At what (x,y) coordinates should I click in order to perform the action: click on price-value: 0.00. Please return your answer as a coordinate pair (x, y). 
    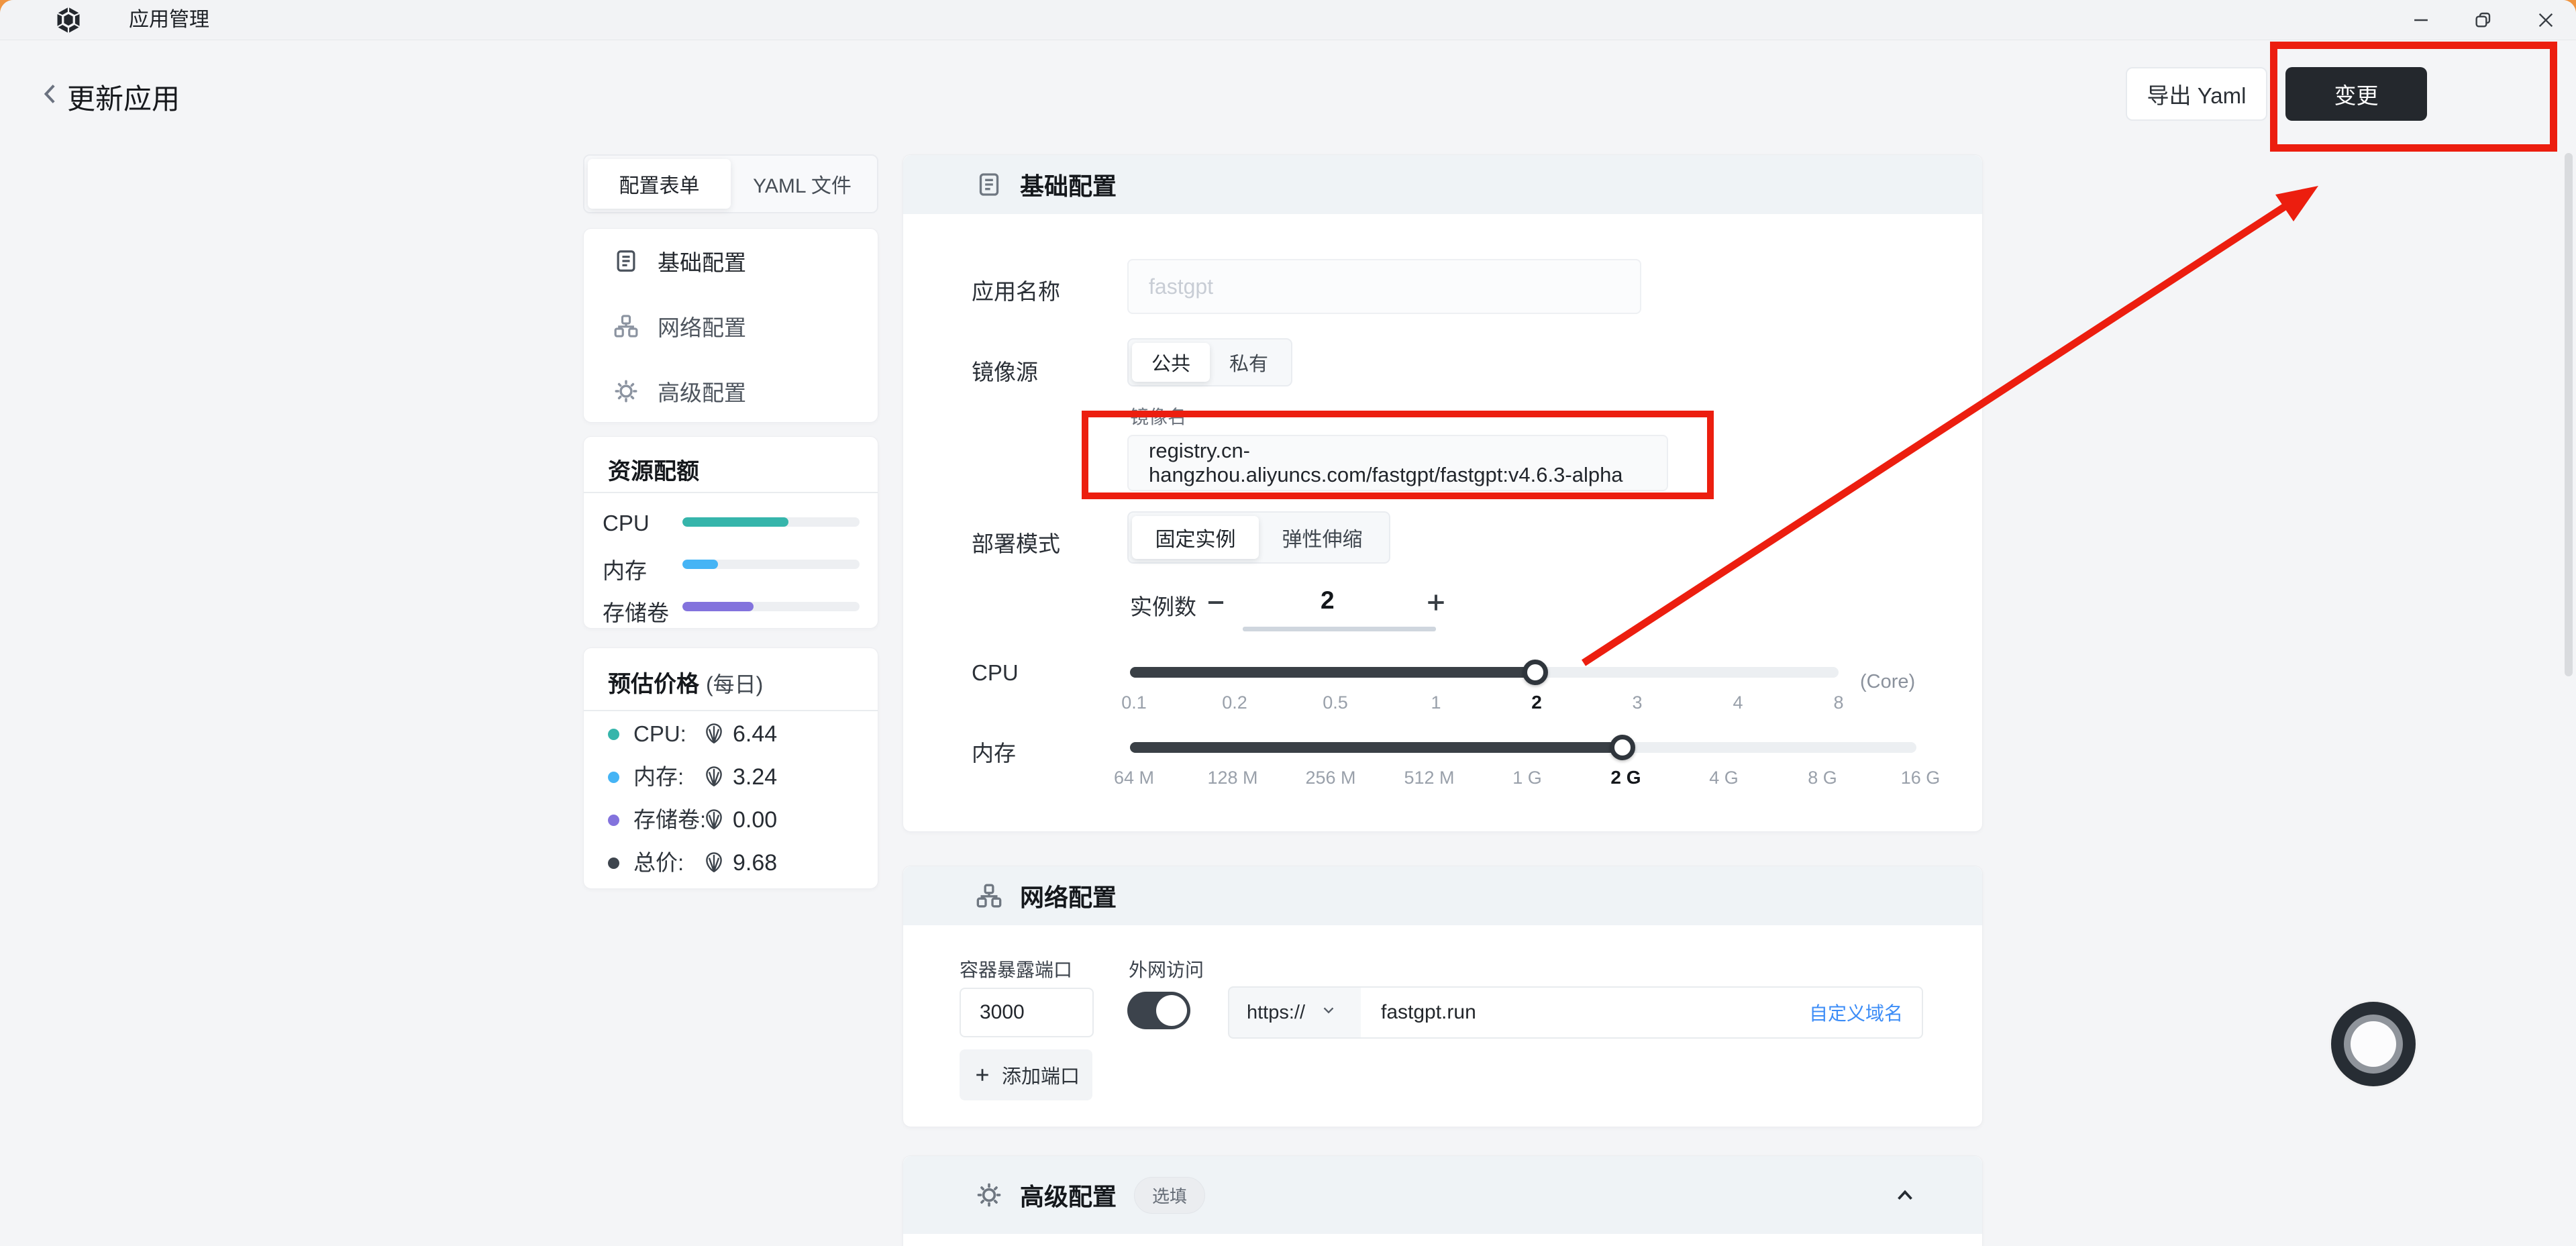
    Looking at the image, I should click on (755, 820).